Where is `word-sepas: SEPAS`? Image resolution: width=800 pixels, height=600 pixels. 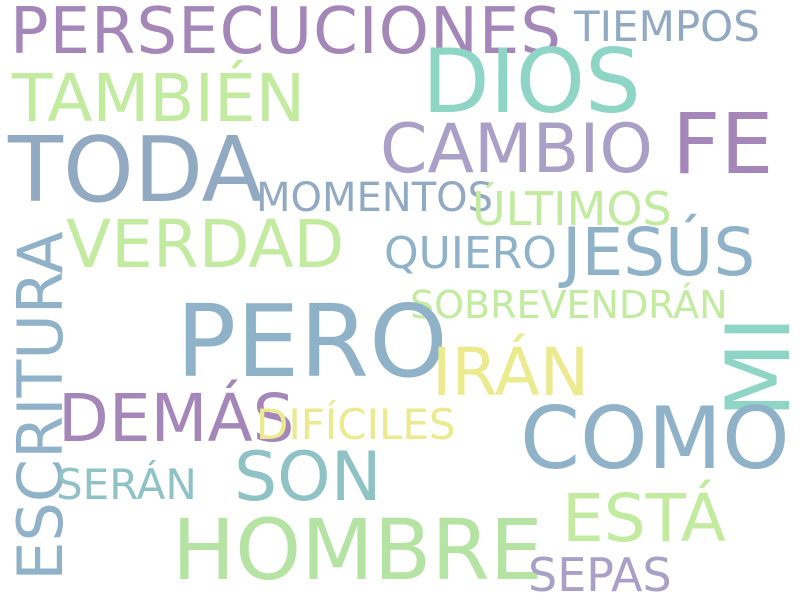
word-sepas: SEPAS is located at coordinates (600, 574).